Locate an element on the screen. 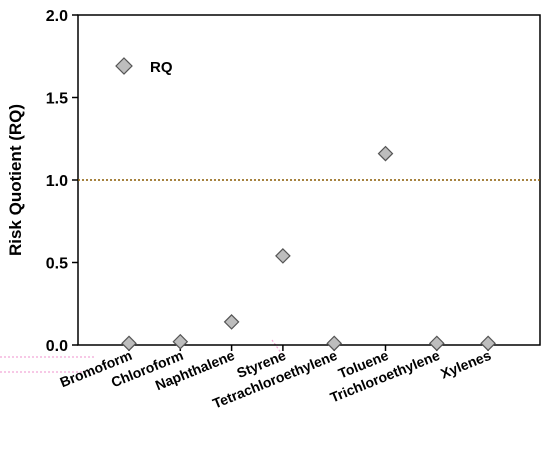  y-tick-label: 1.5 is located at coordinates (57, 99).